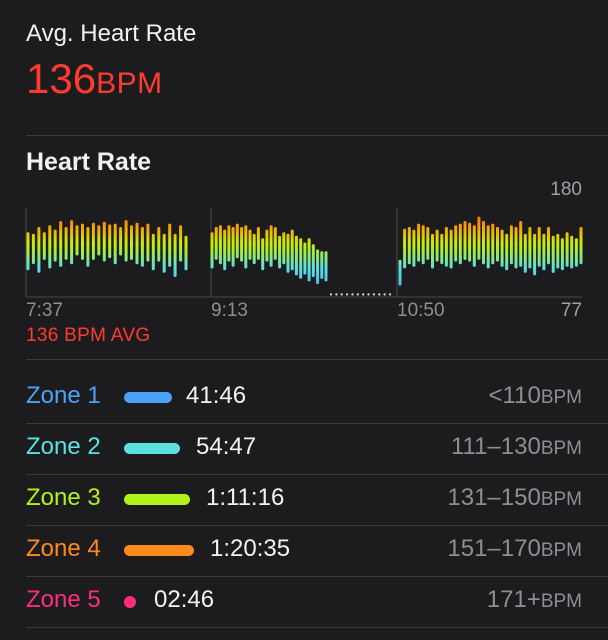  I want to click on zone-row-1: Zone 1 41:46 <110BPM, so click(304, 399).